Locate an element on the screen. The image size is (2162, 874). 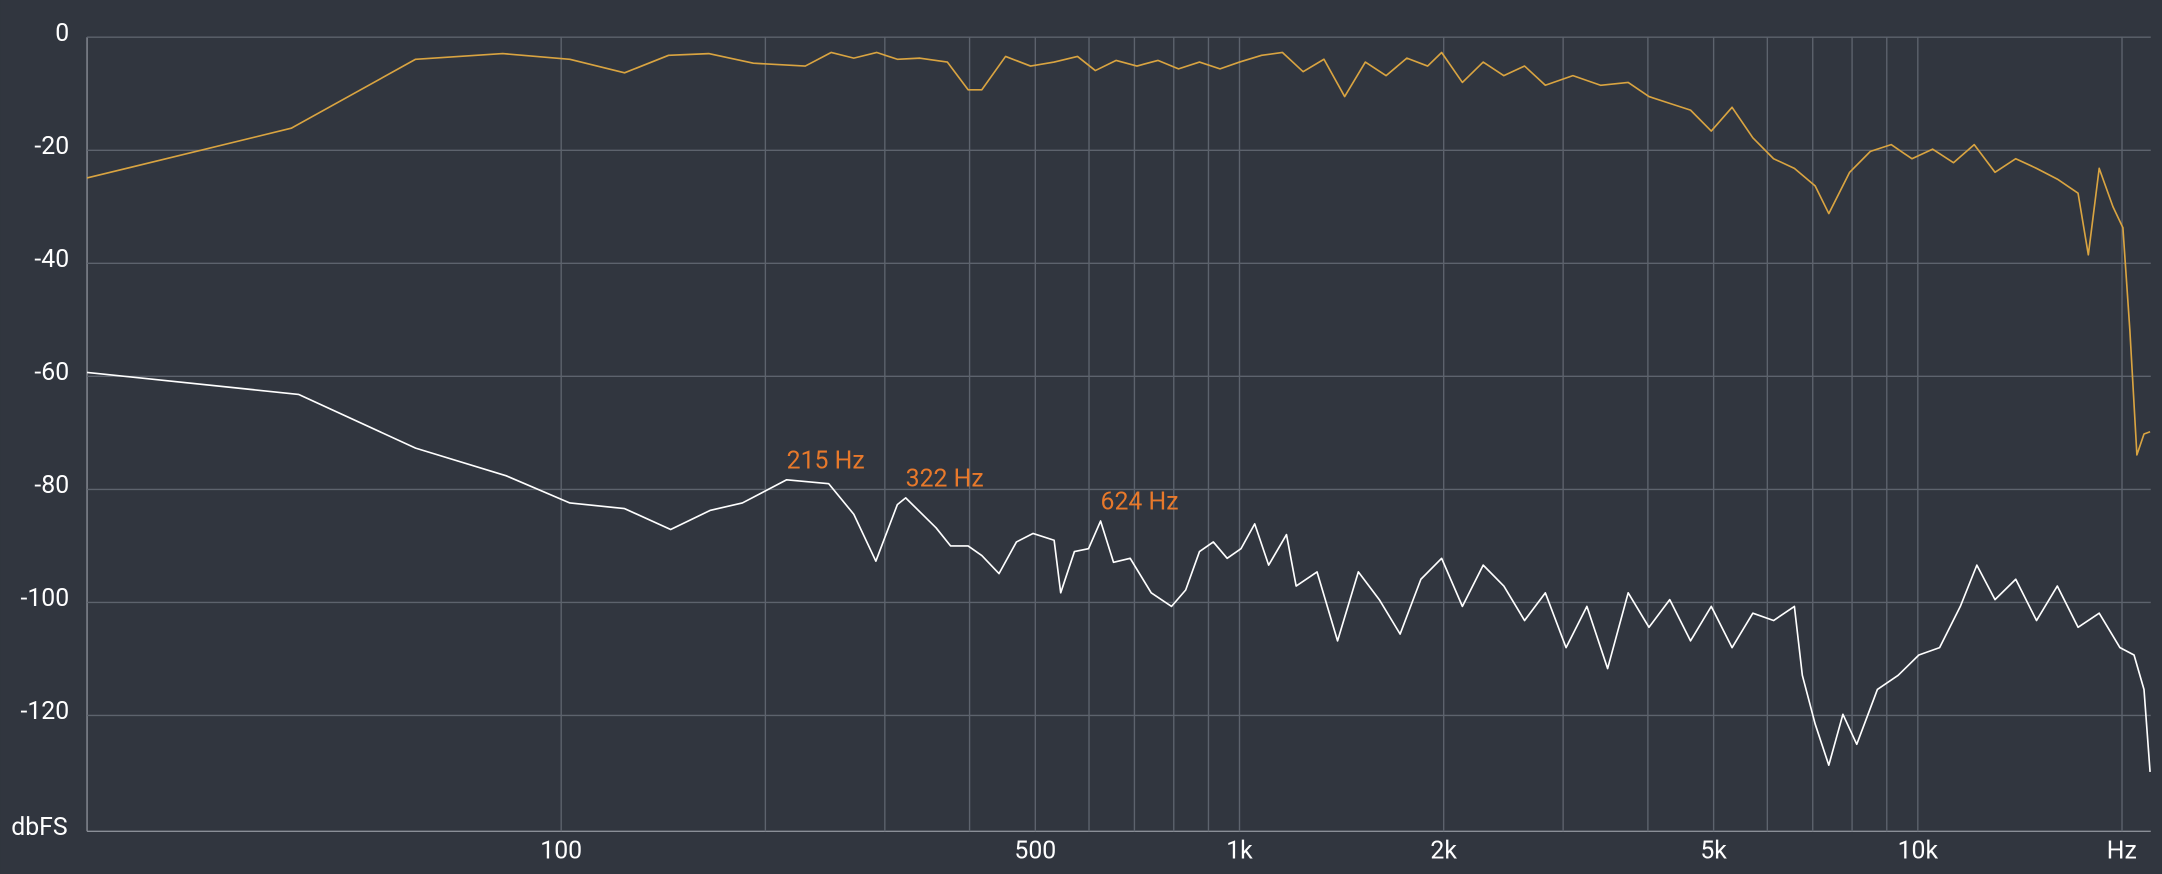
y-axis-label: dbFS is located at coordinates (39, 827).